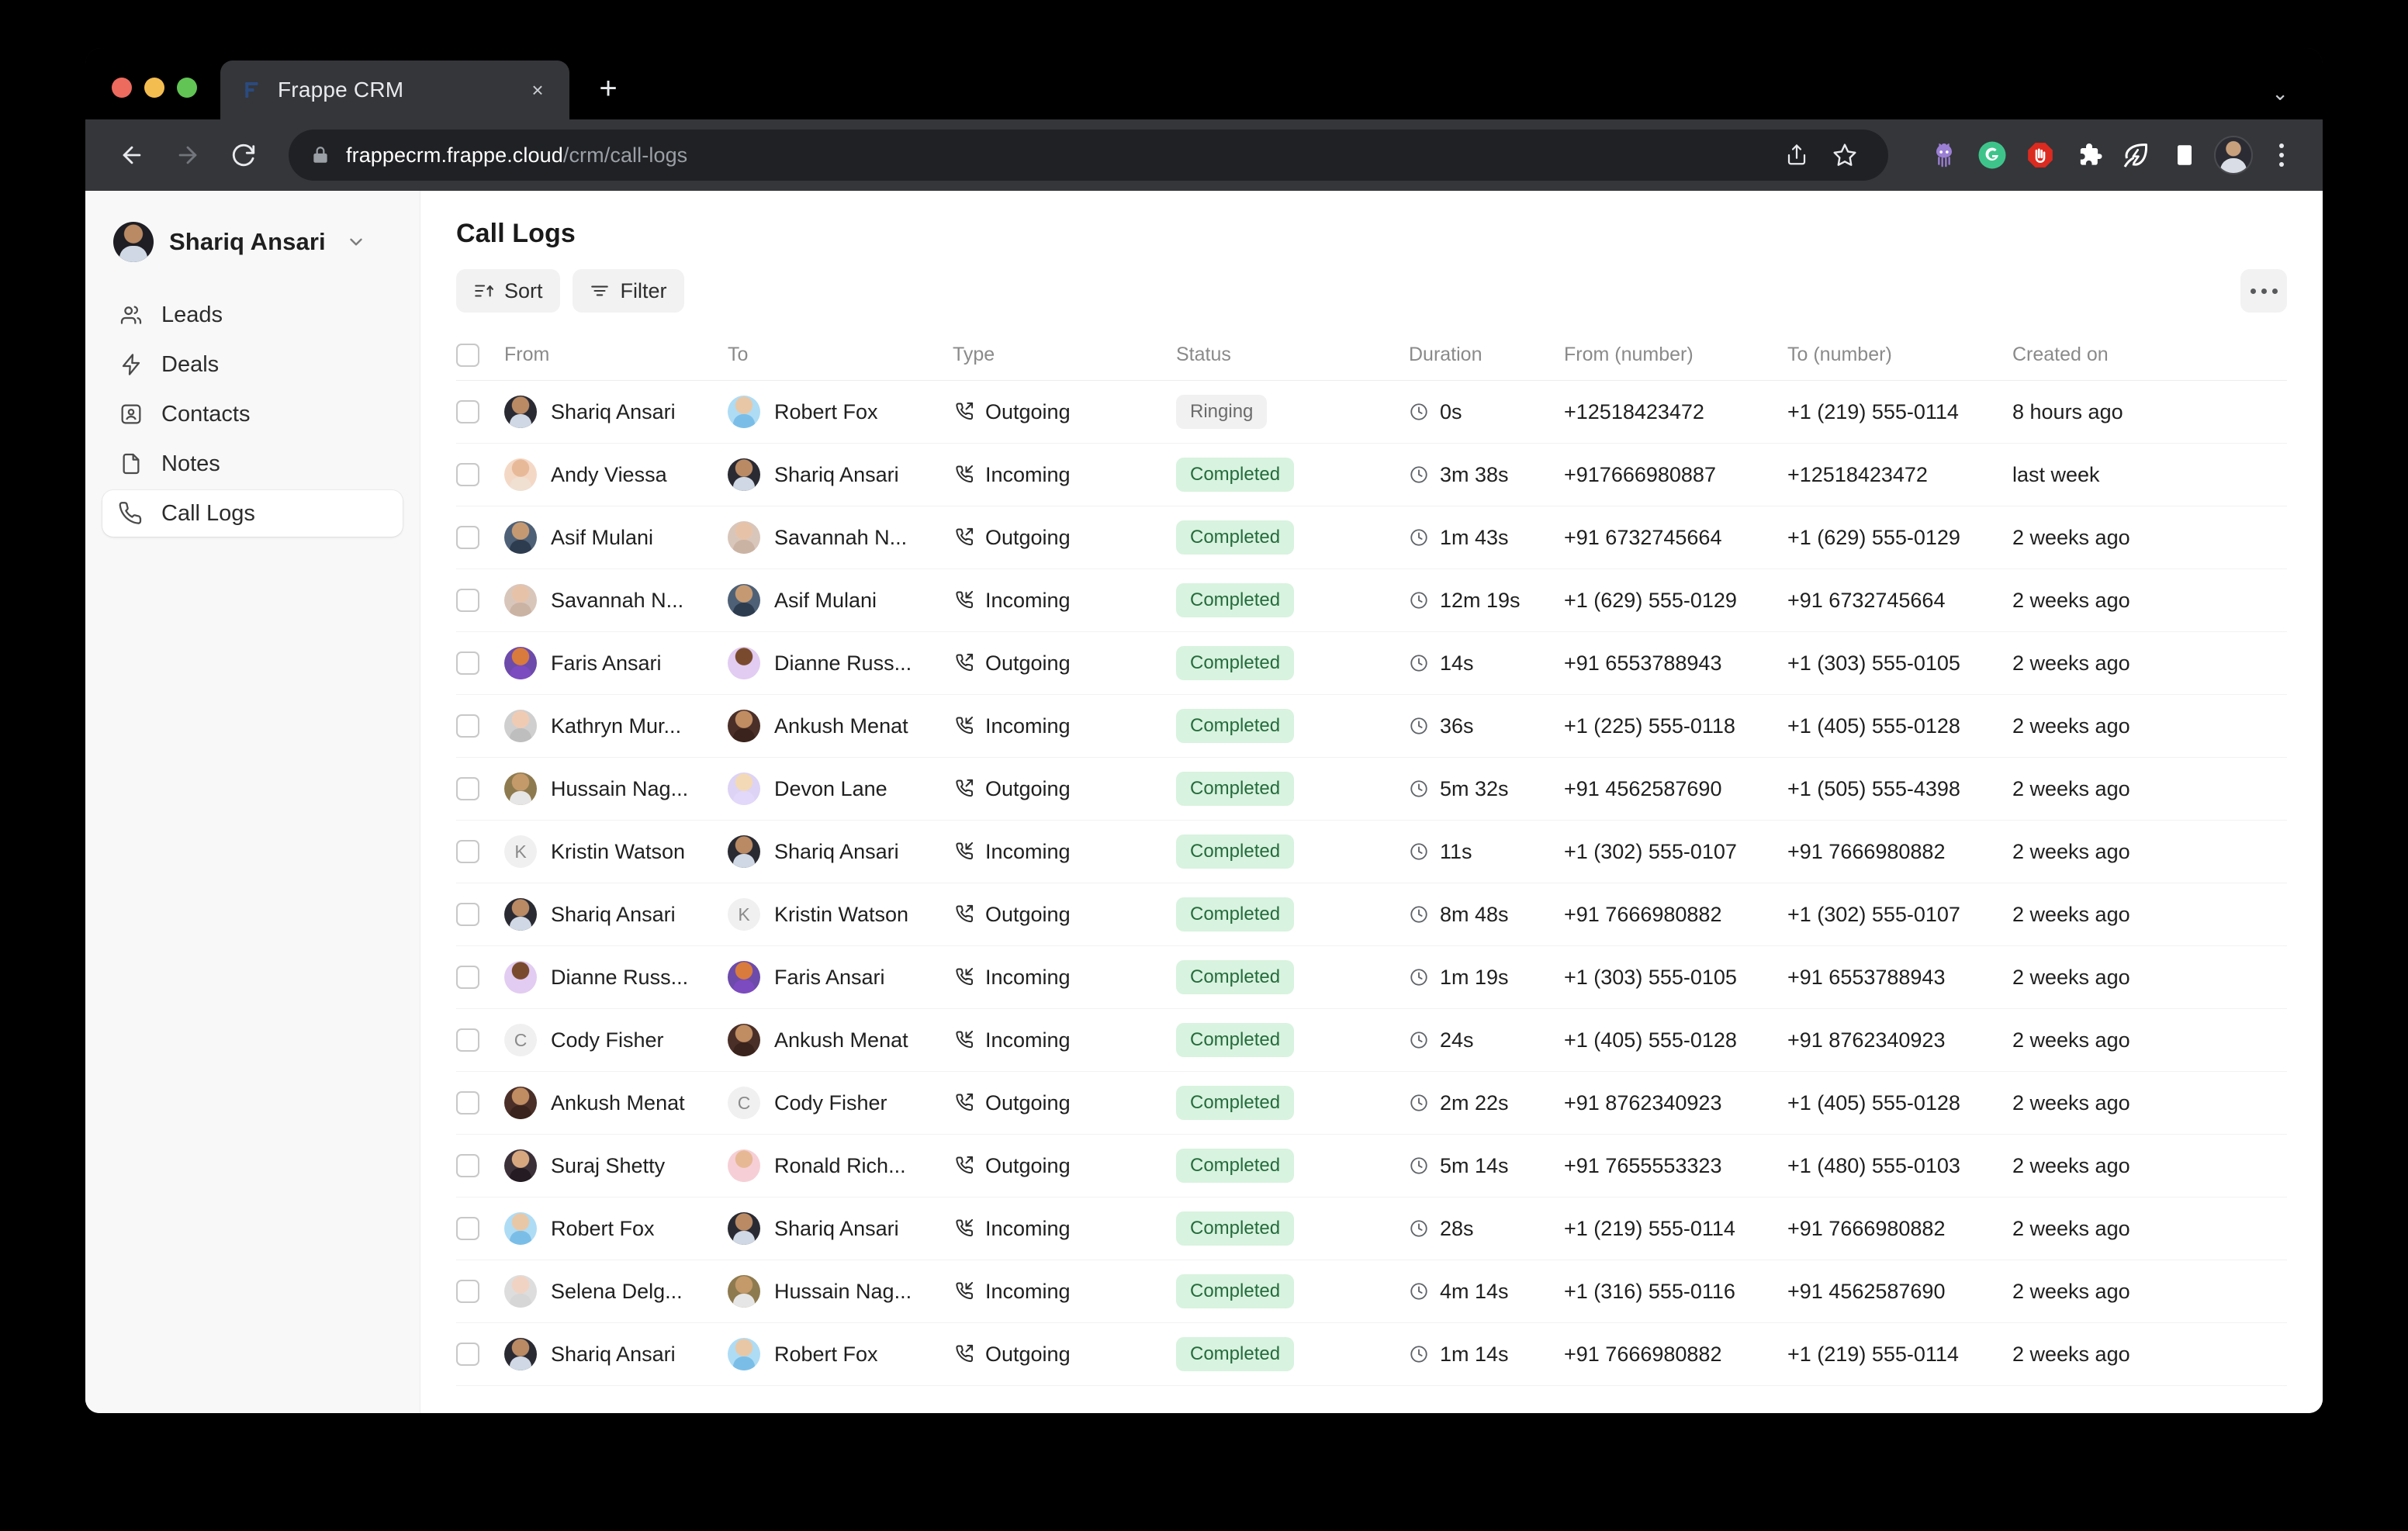 The image size is (2408, 1531). I want to click on close-icon: ×, so click(537, 90).